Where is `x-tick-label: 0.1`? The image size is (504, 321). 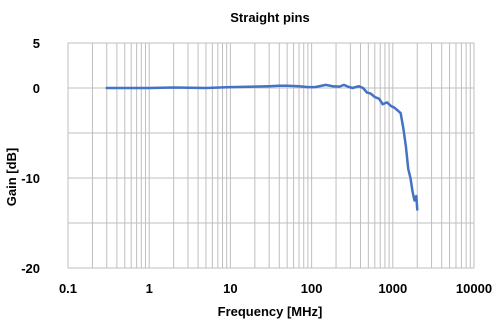
x-tick-label: 0.1 is located at coordinates (68, 288).